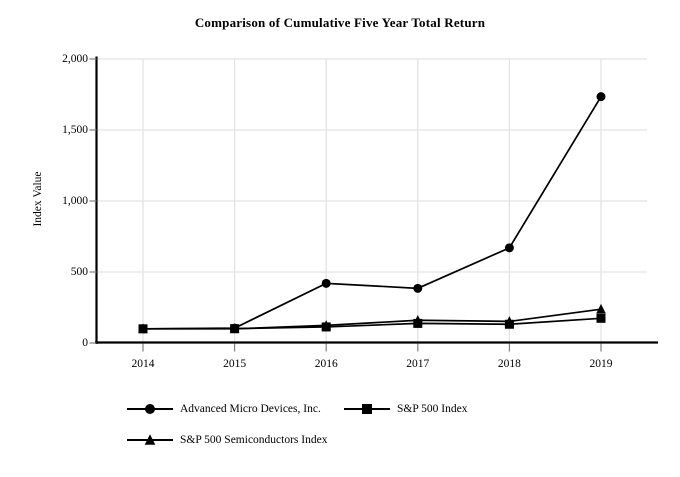 Image resolution: width=680 pixels, height=477 pixels. Describe the element at coordinates (79, 271) in the screenshot. I see `y-axis-tick-label: 500` at that location.